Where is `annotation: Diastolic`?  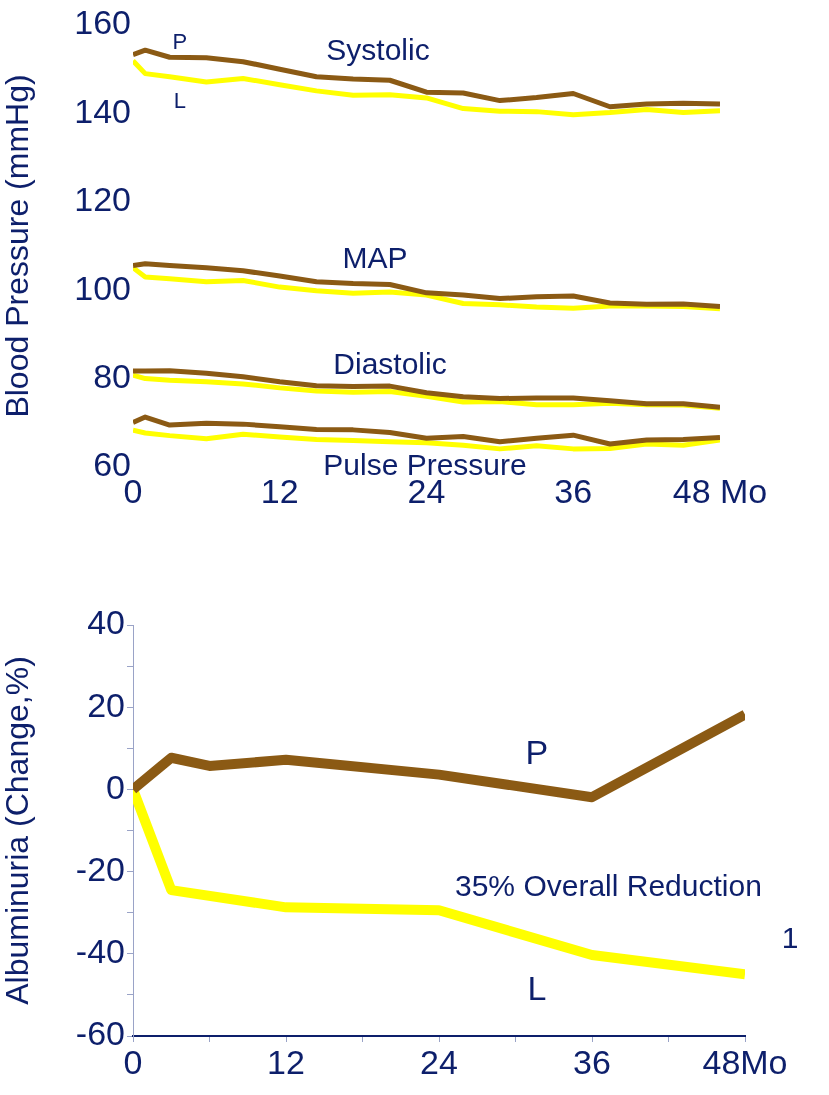 annotation: Diastolic is located at coordinates (390, 364).